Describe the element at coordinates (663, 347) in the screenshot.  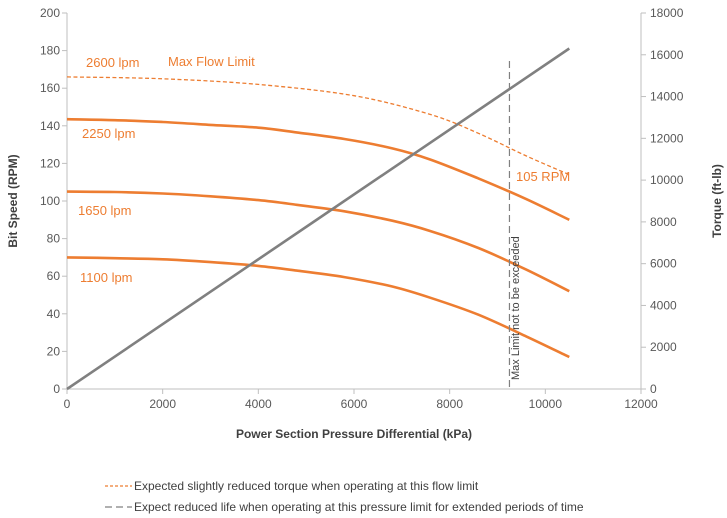
I see `y2-tick-label: 2000` at that location.